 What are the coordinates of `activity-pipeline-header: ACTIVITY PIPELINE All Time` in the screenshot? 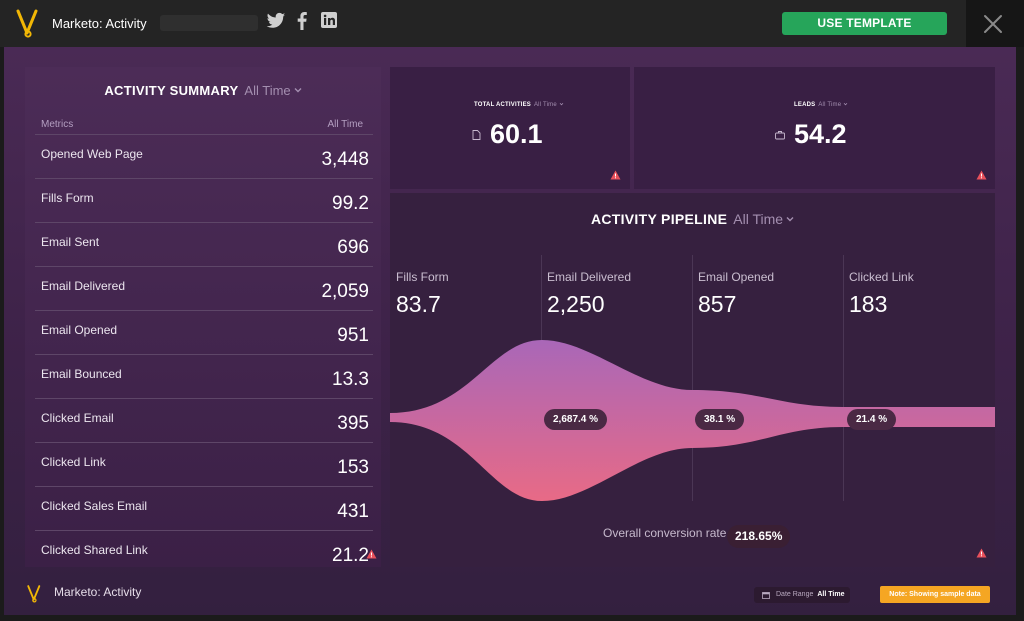 It's located at (692, 219).